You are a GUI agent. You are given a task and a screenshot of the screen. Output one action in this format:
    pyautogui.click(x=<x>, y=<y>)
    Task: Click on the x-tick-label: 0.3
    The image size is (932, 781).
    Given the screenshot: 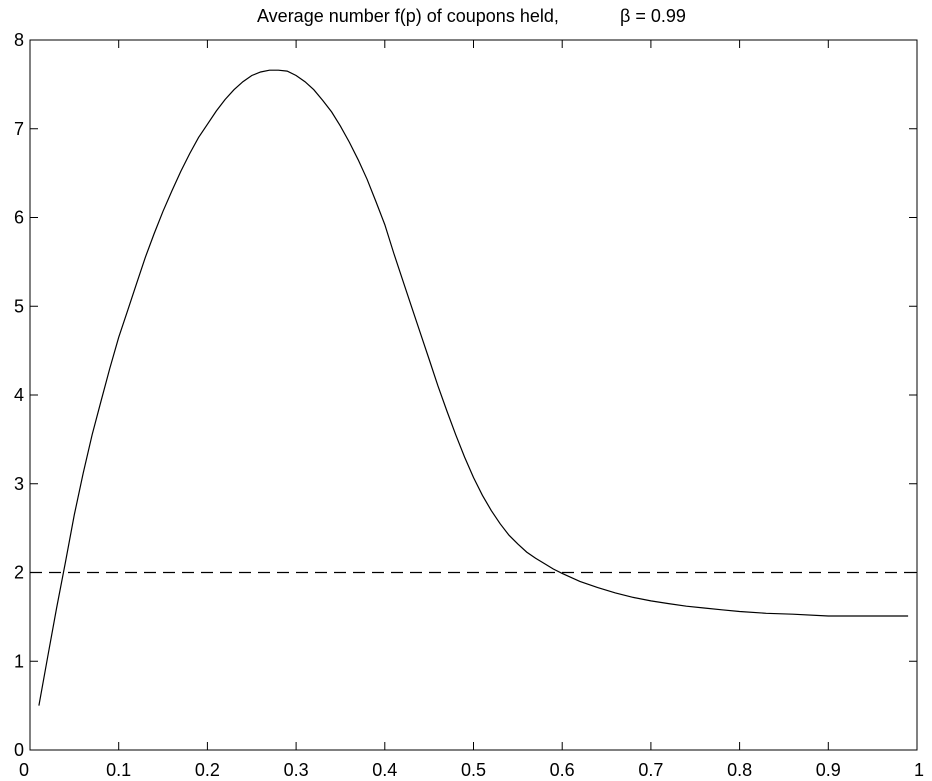 What is the action you would take?
    pyautogui.click(x=296, y=770)
    